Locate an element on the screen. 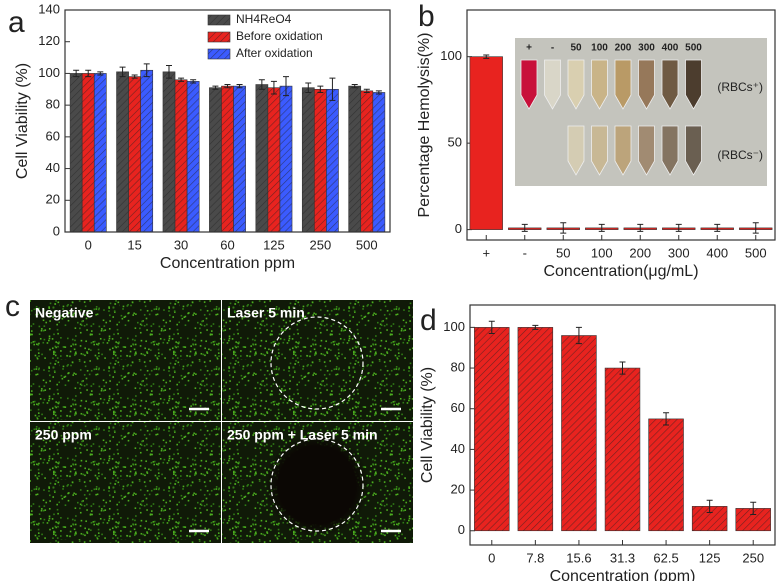 The width and height of the screenshot is (782, 581). x-tick-label: 7.8 is located at coordinates (535, 557).